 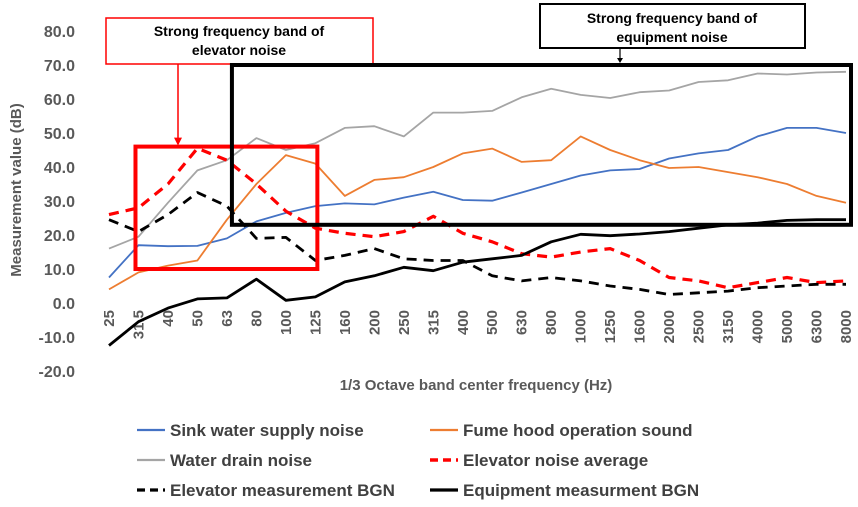 I want to click on x-tick-label: 160, so click(x=345, y=322).